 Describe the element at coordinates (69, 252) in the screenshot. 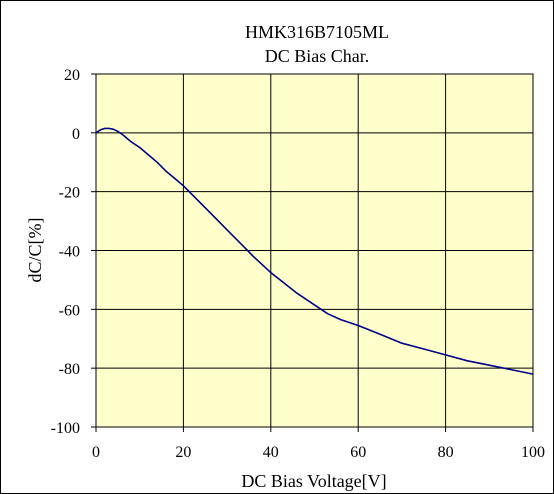

I see `y-tick-label-3: -40` at that location.